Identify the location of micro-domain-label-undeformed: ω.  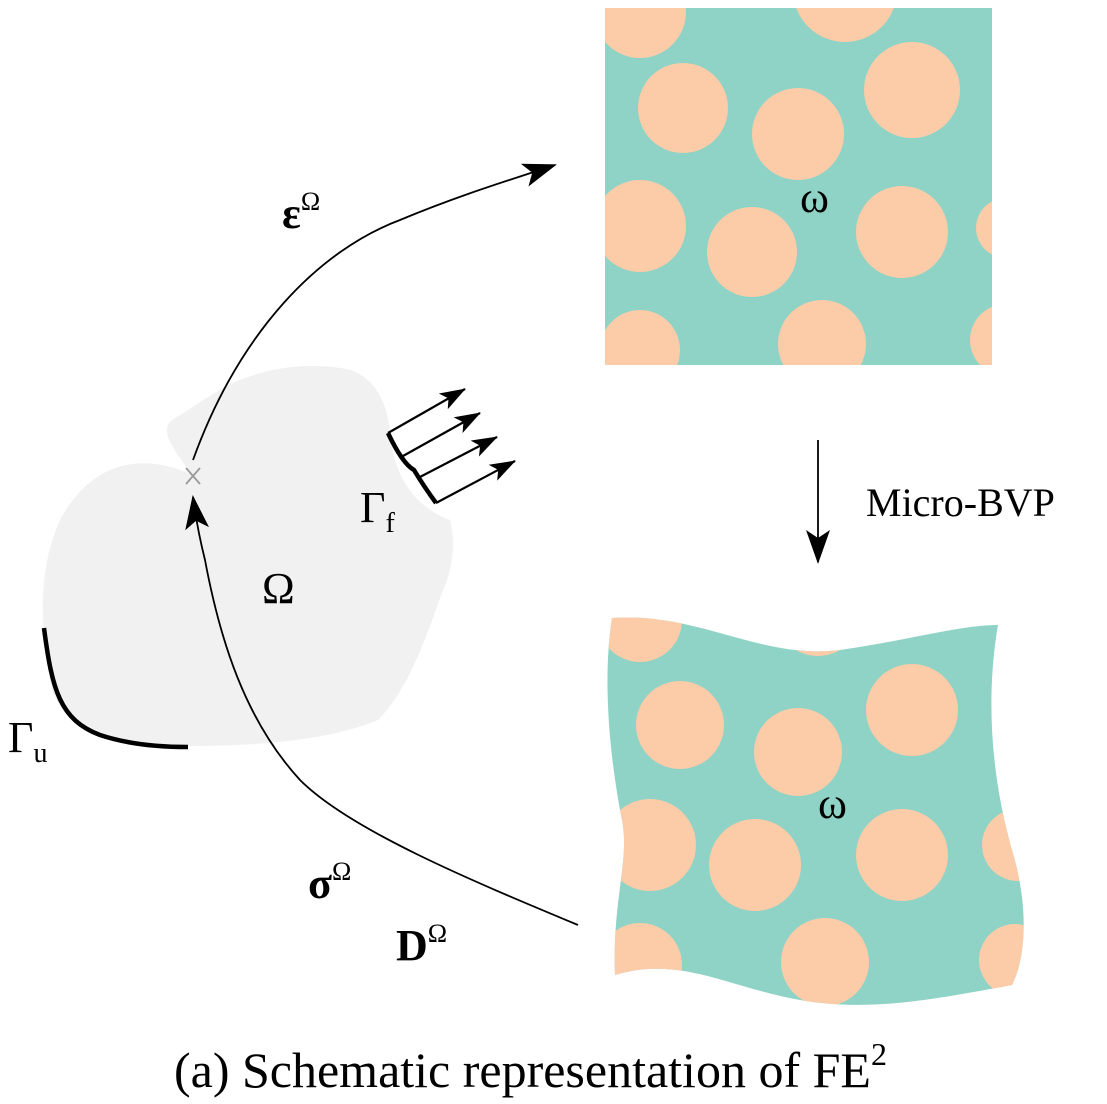
(814, 197).